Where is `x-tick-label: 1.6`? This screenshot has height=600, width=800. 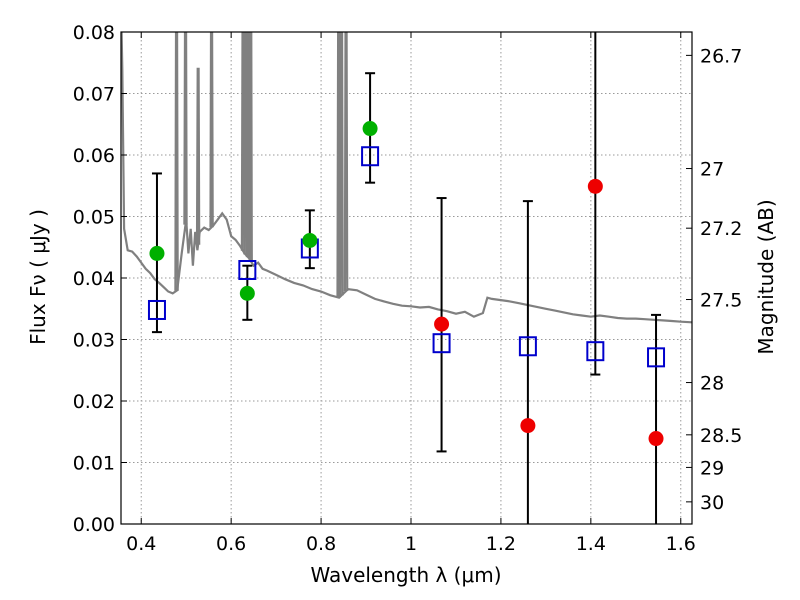
x-tick-label: 1.6 is located at coordinates (681, 544).